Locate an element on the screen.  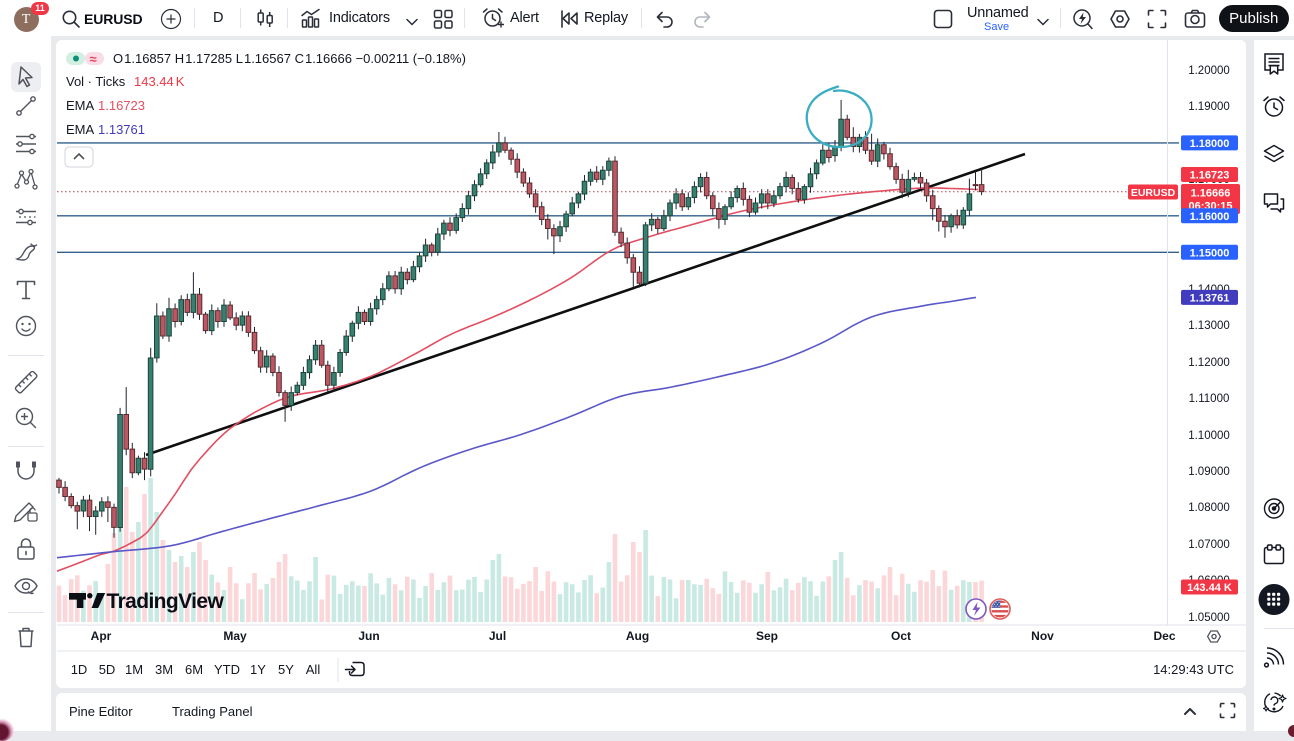
svg-text: 1.18000 is located at coordinates (1210, 144).